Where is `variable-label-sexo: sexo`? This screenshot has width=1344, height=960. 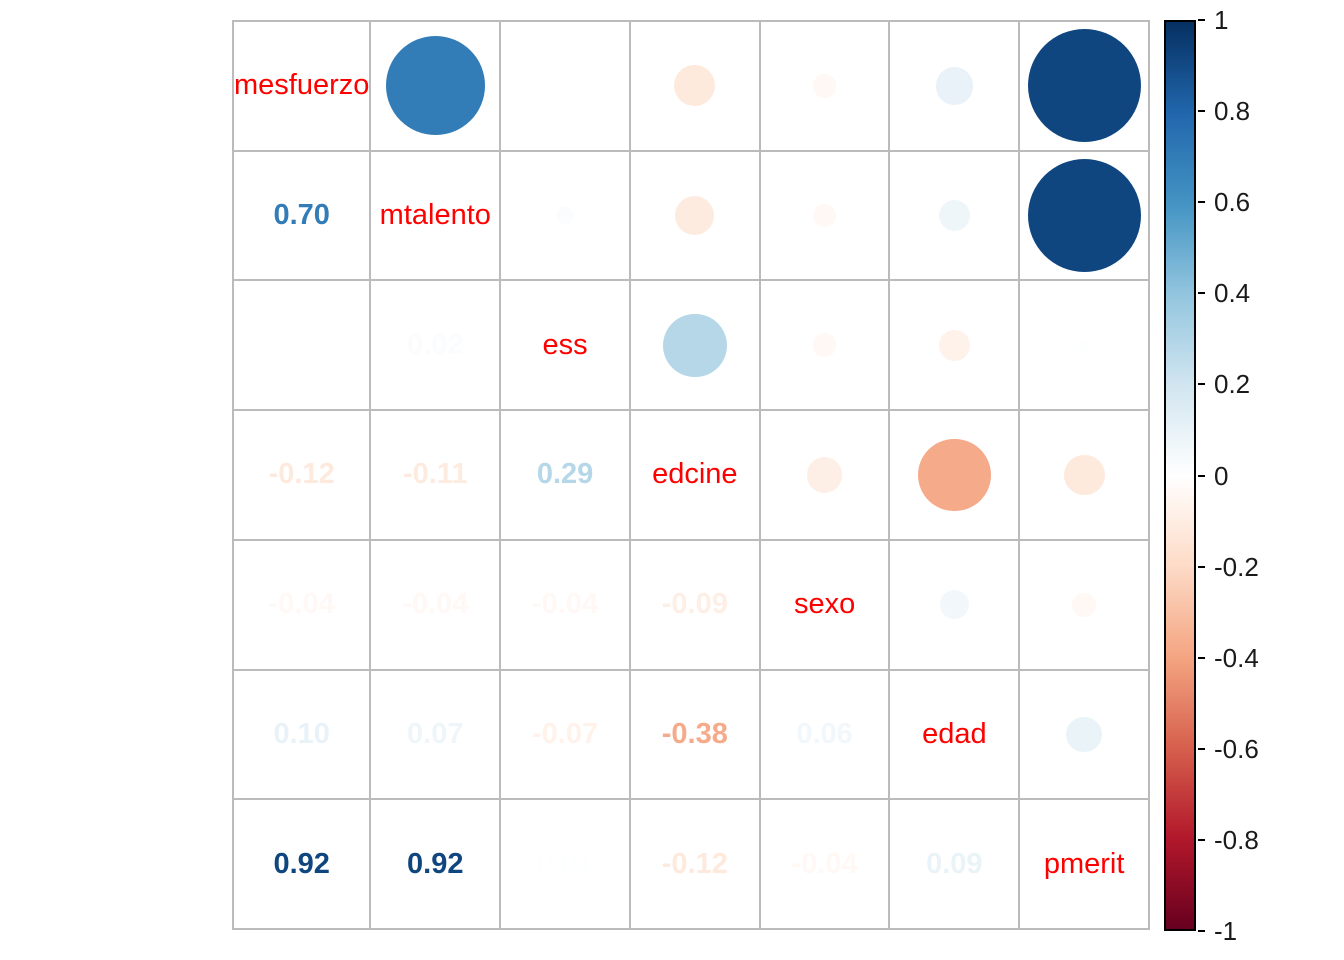
variable-label-sexo: sexo is located at coordinates (824, 604).